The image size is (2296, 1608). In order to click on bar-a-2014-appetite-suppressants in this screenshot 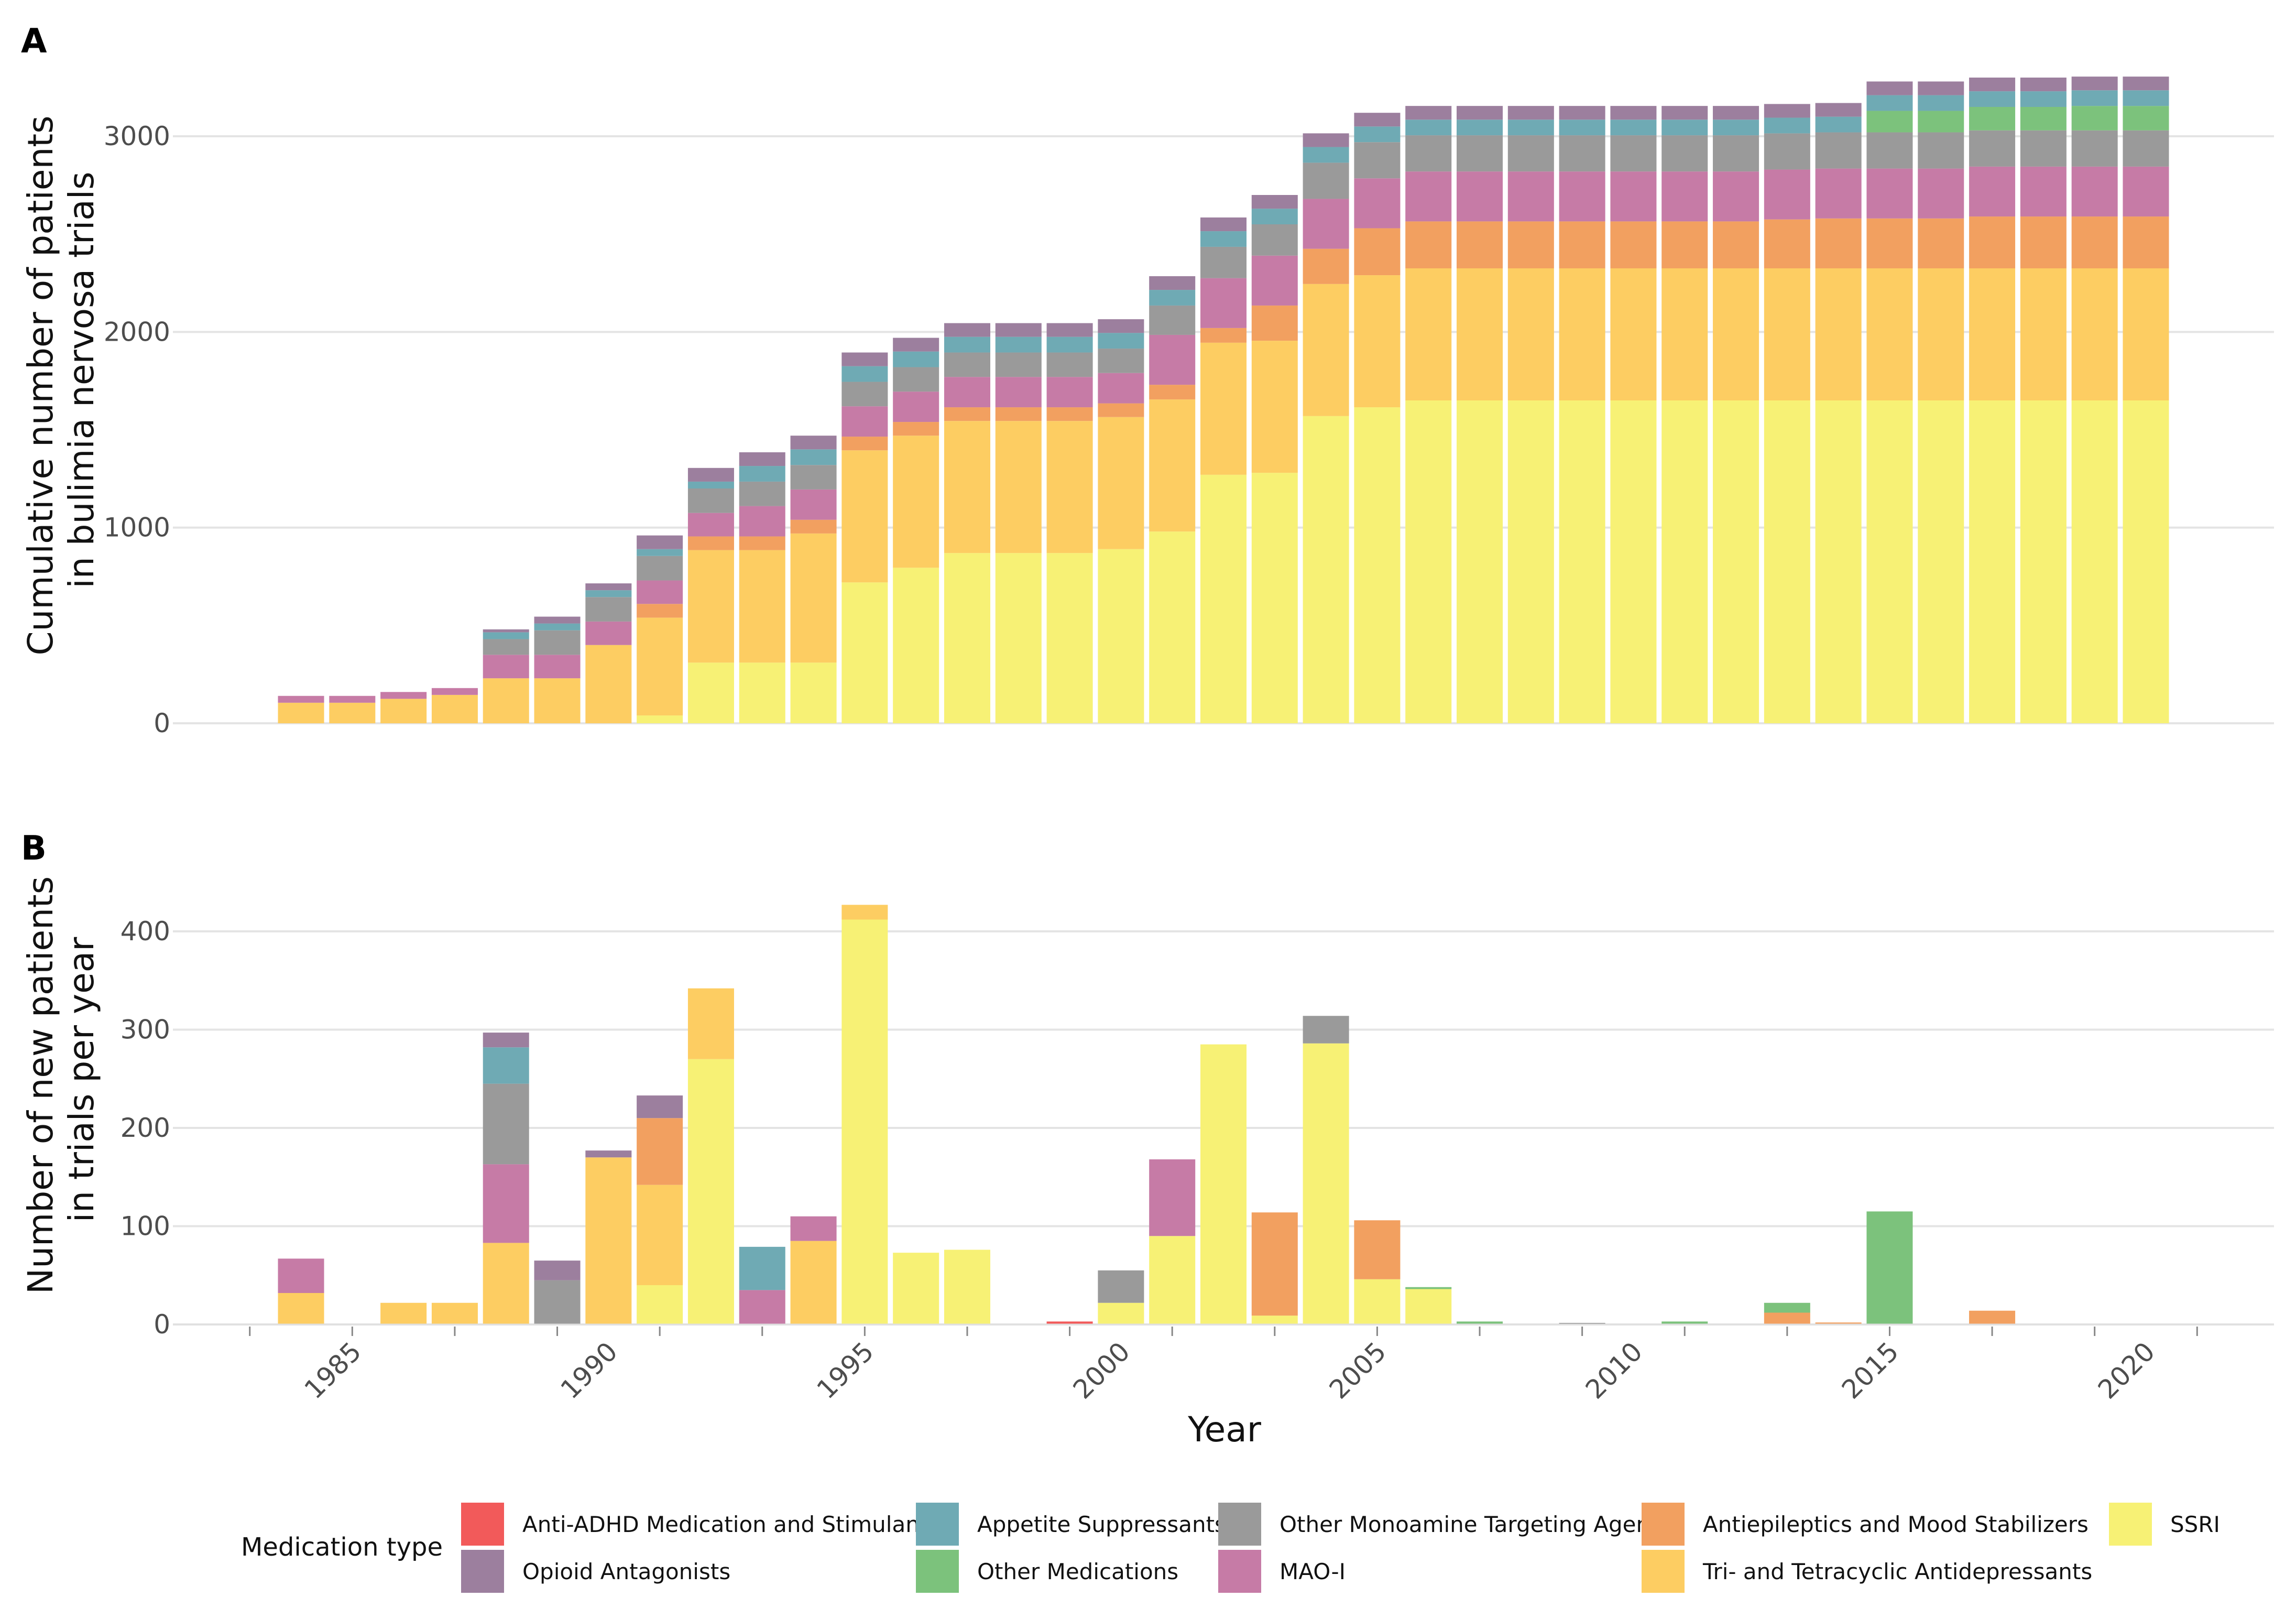, I will do `click(1838, 124)`.